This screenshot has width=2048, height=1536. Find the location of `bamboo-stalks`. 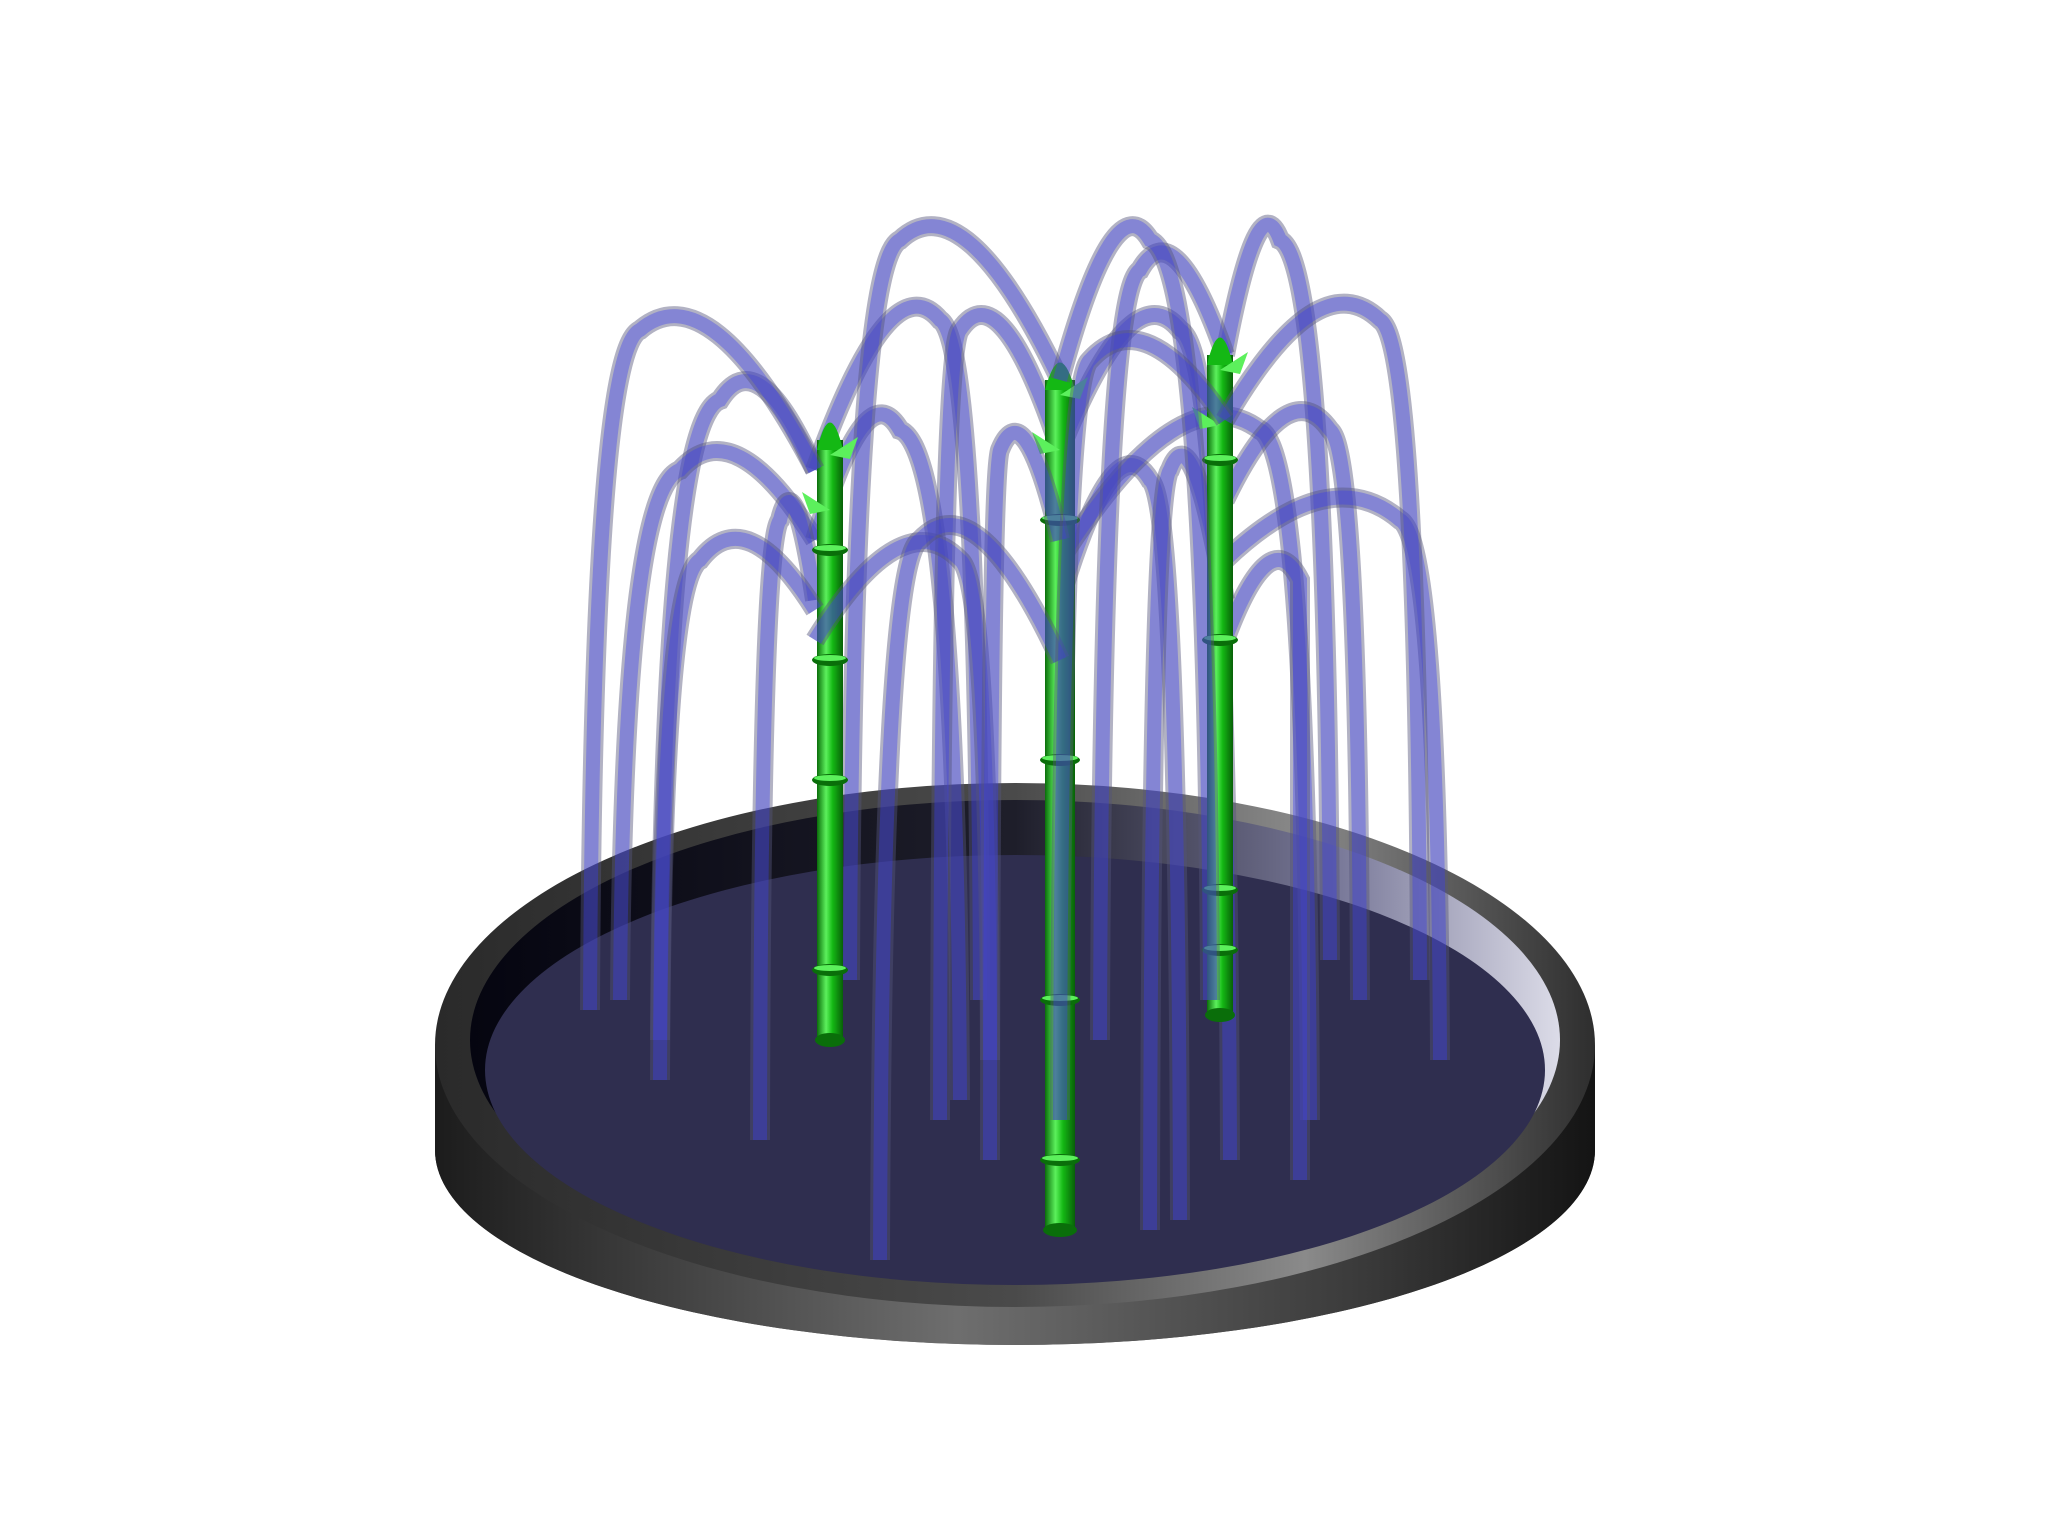

bamboo-stalks is located at coordinates (1025, 787).